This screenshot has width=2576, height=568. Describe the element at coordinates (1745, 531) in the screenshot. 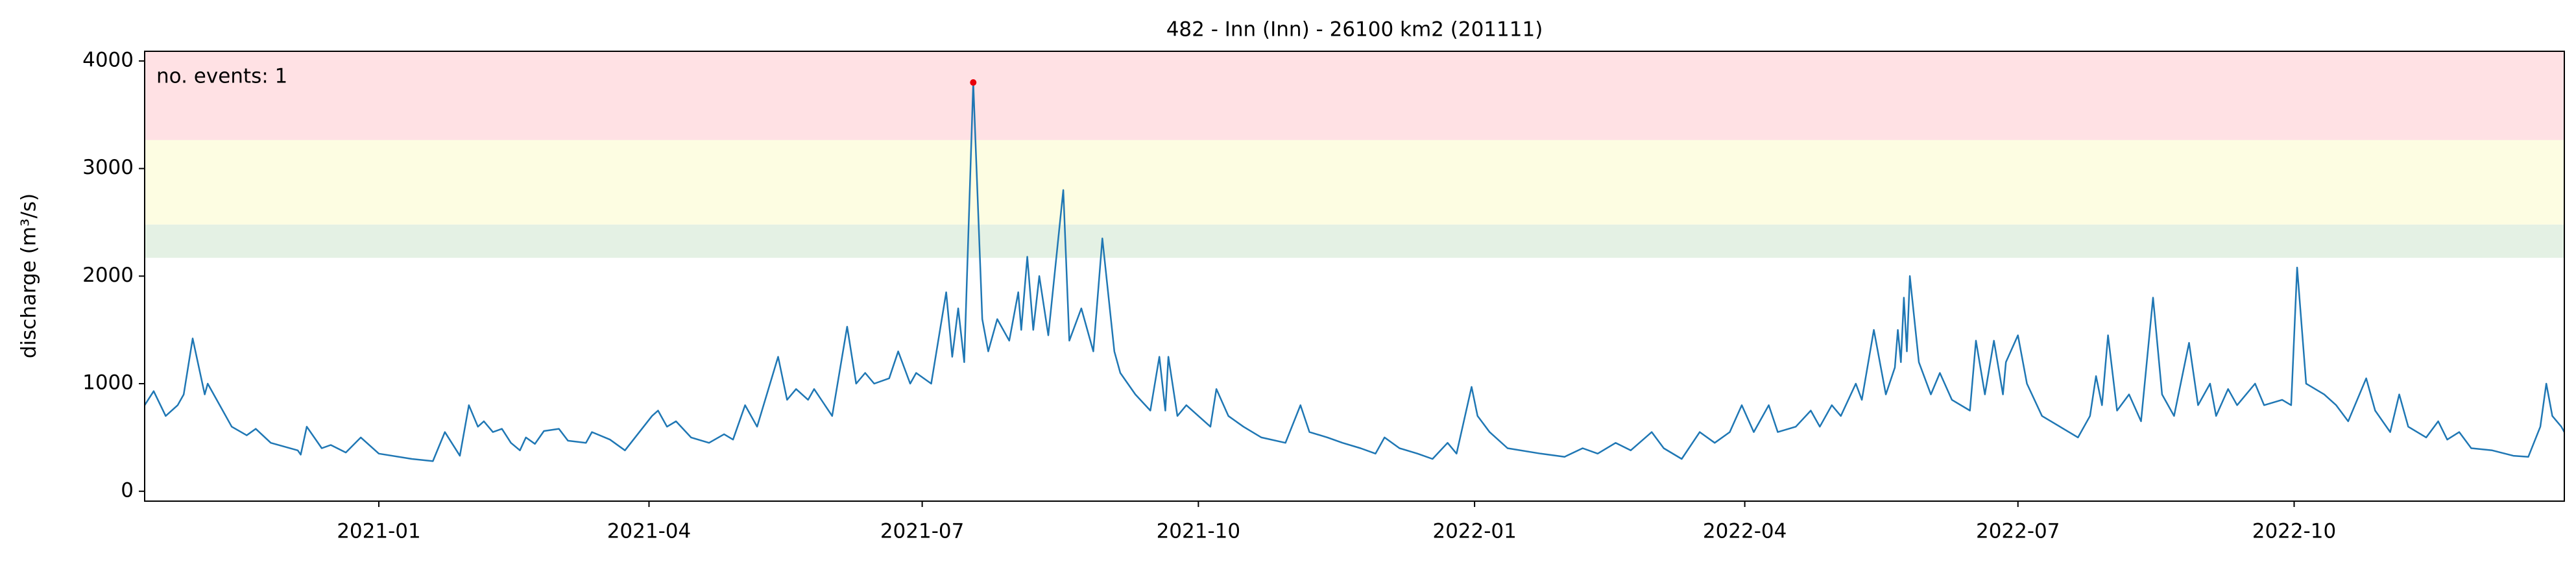

I see `x-tick-label: 2022-04` at that location.